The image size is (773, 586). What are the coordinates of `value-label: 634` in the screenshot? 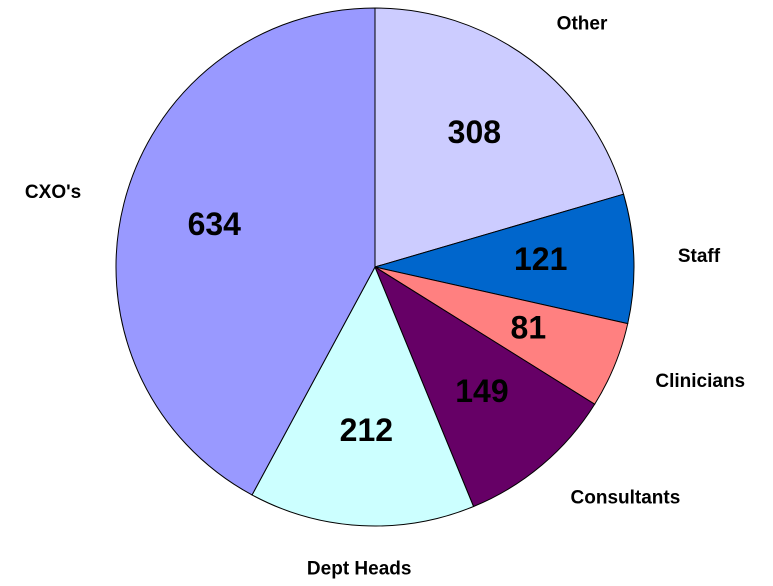 It's located at (215, 224).